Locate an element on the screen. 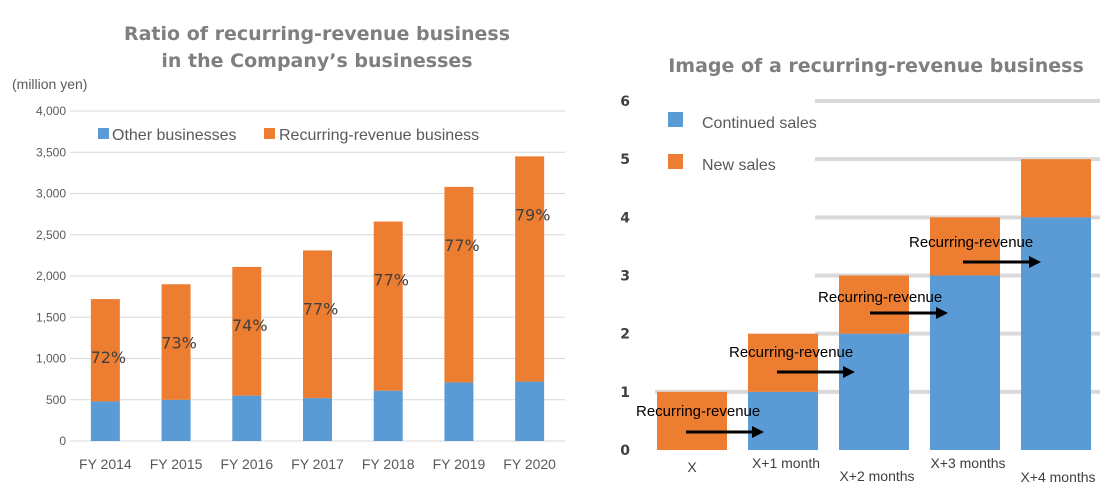  chart2-y-tick-label: 6 is located at coordinates (625, 102).